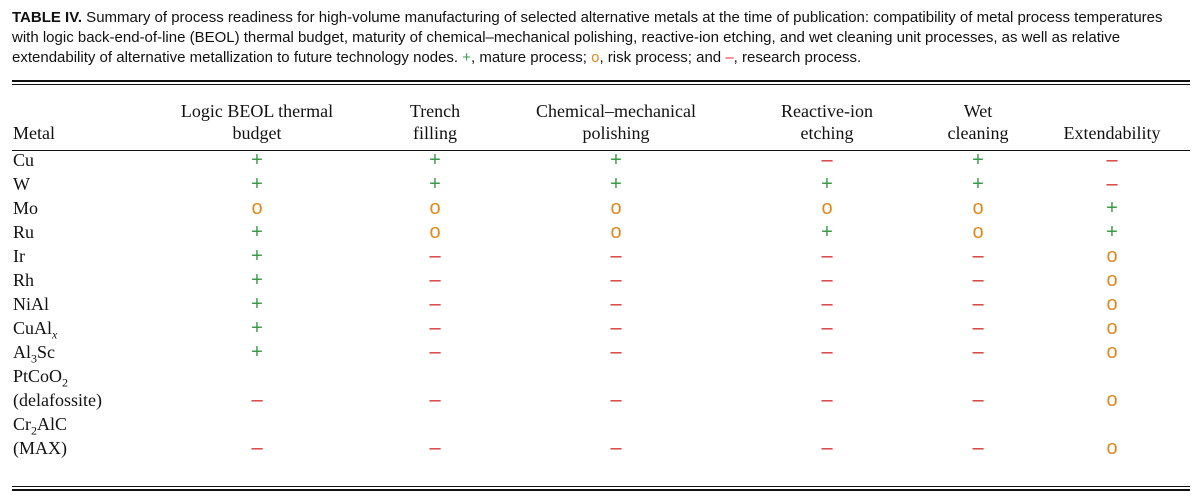 The image size is (1200, 503). I want to click on legend-risk-text: , risk process; and, so click(662, 57).